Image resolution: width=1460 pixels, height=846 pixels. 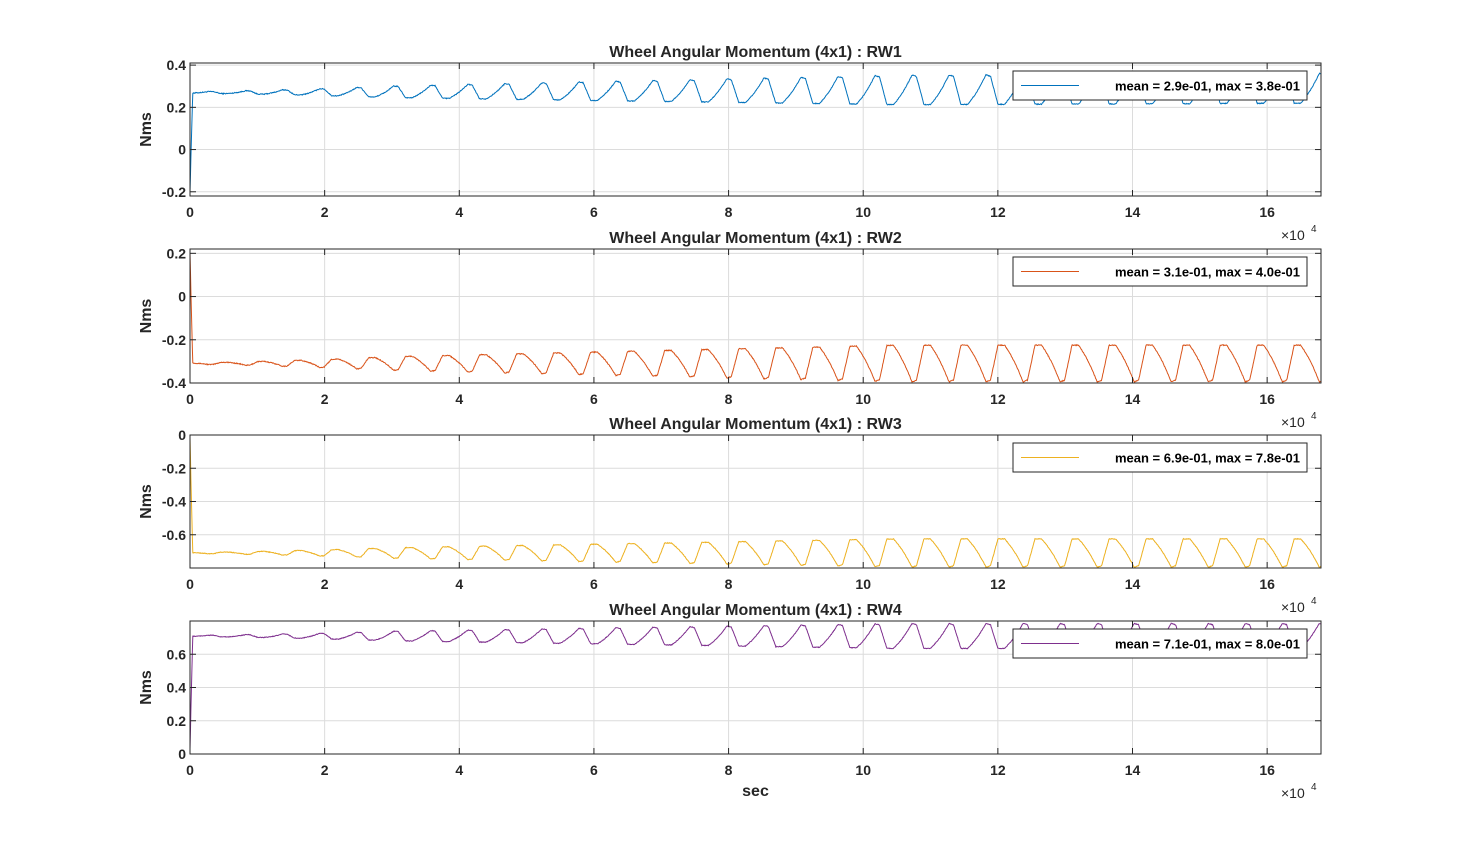 I want to click on y-tick-label: 0.6, so click(x=177, y=654).